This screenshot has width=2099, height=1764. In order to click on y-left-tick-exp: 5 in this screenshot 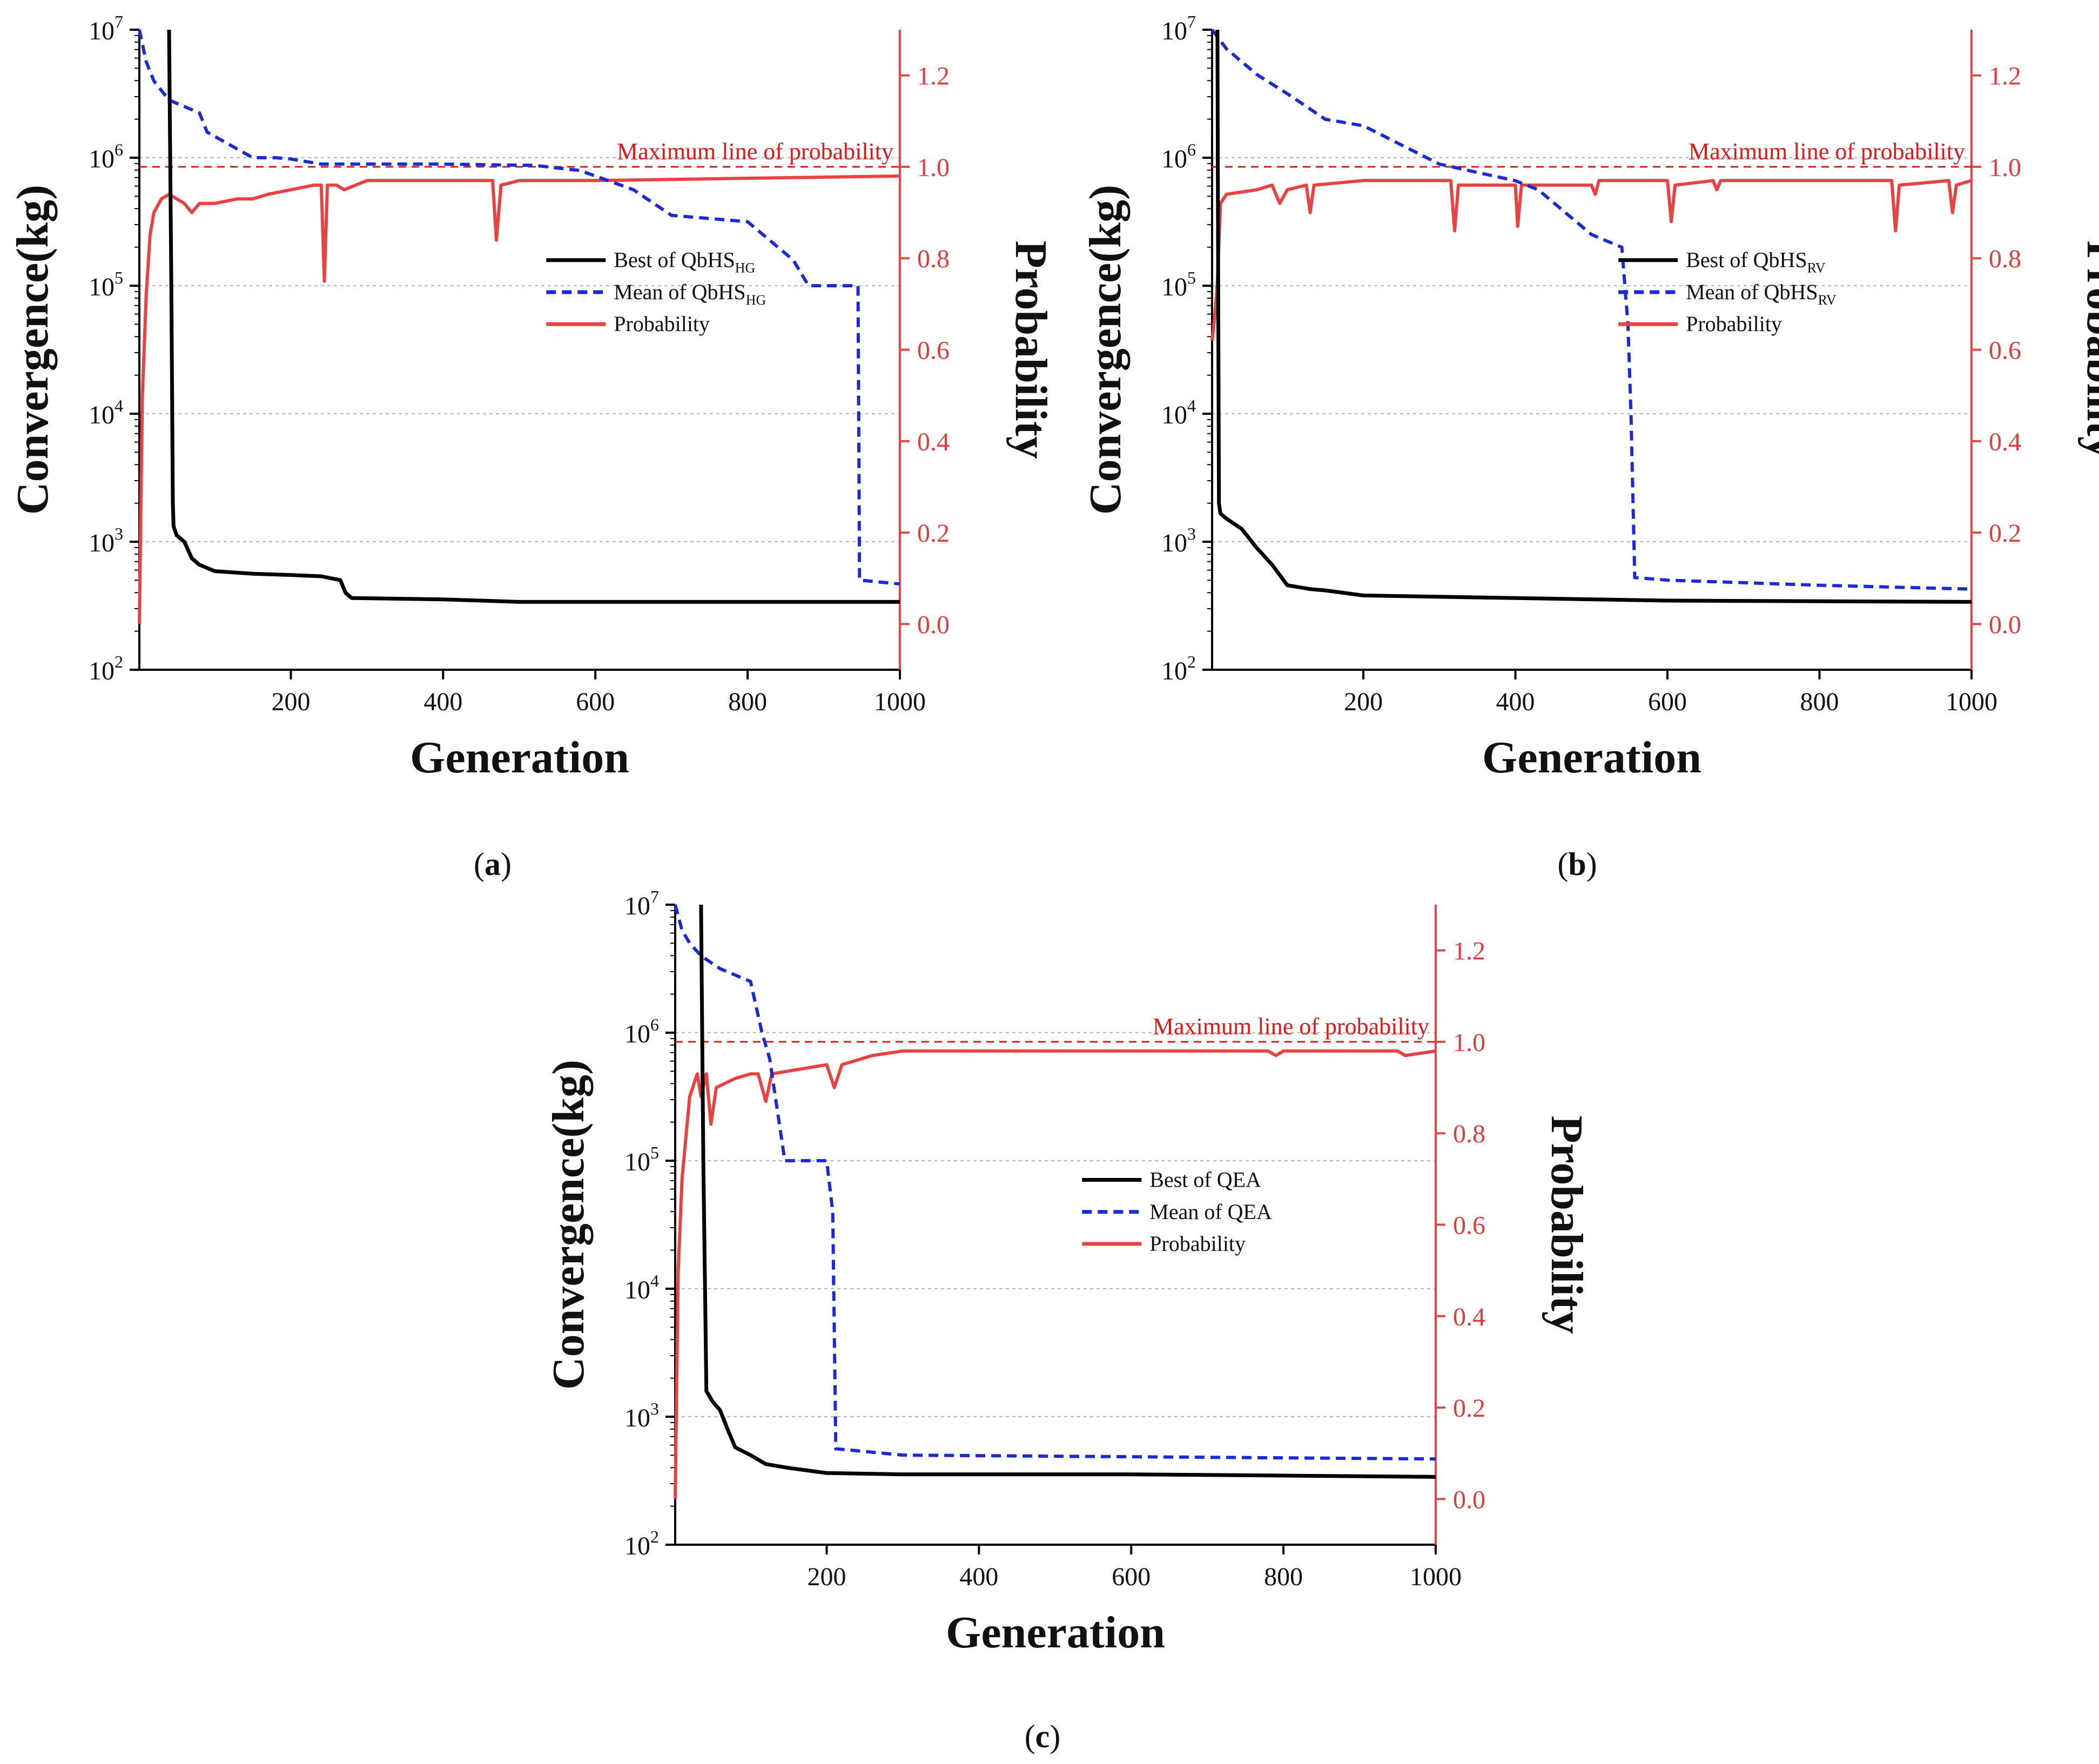, I will do `click(654, 1152)`.